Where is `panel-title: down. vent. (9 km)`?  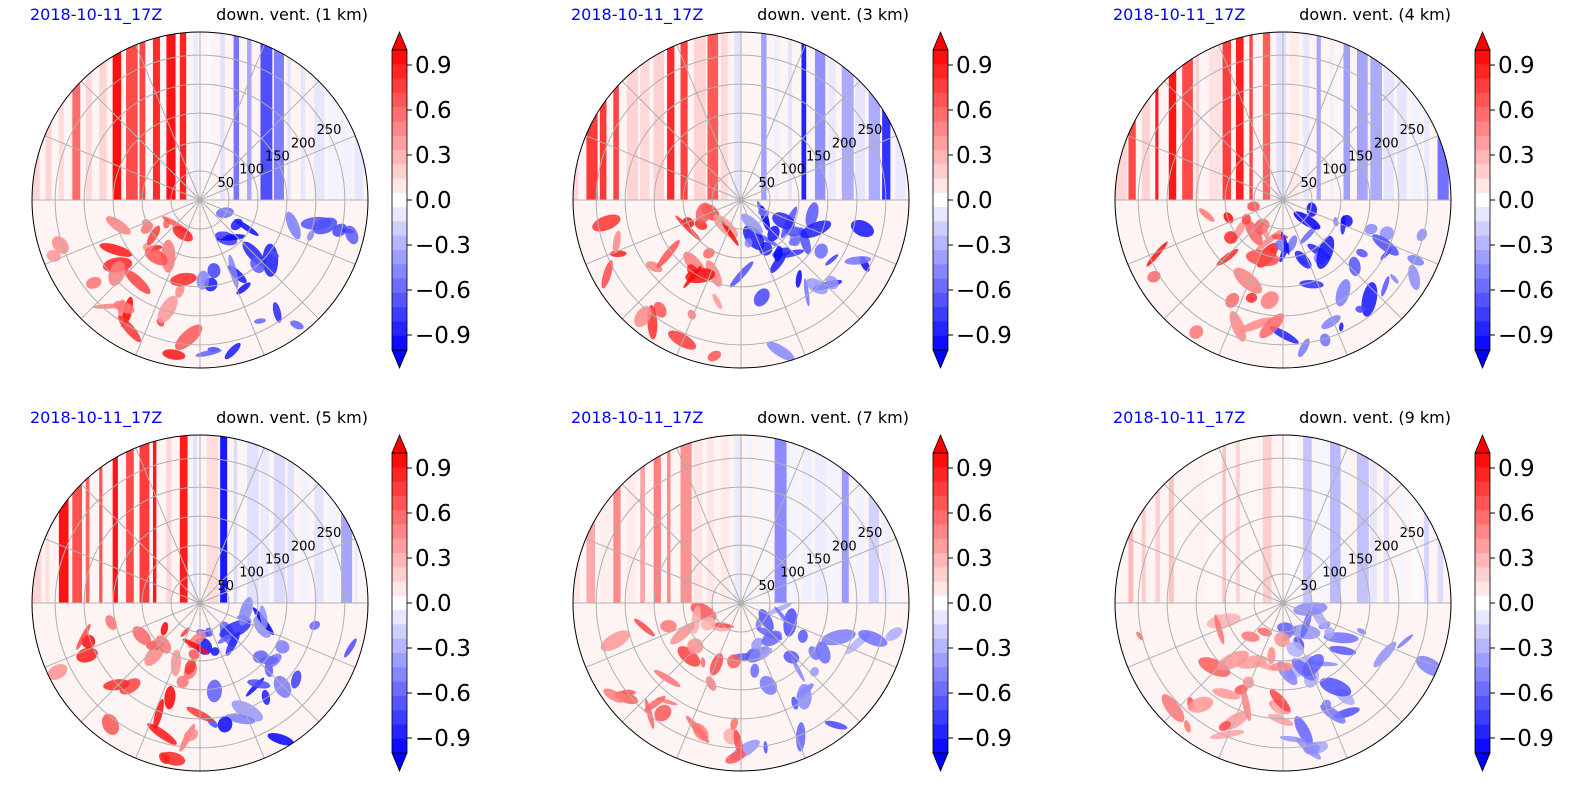 panel-title: down. vent. (9 km) is located at coordinates (1375, 417).